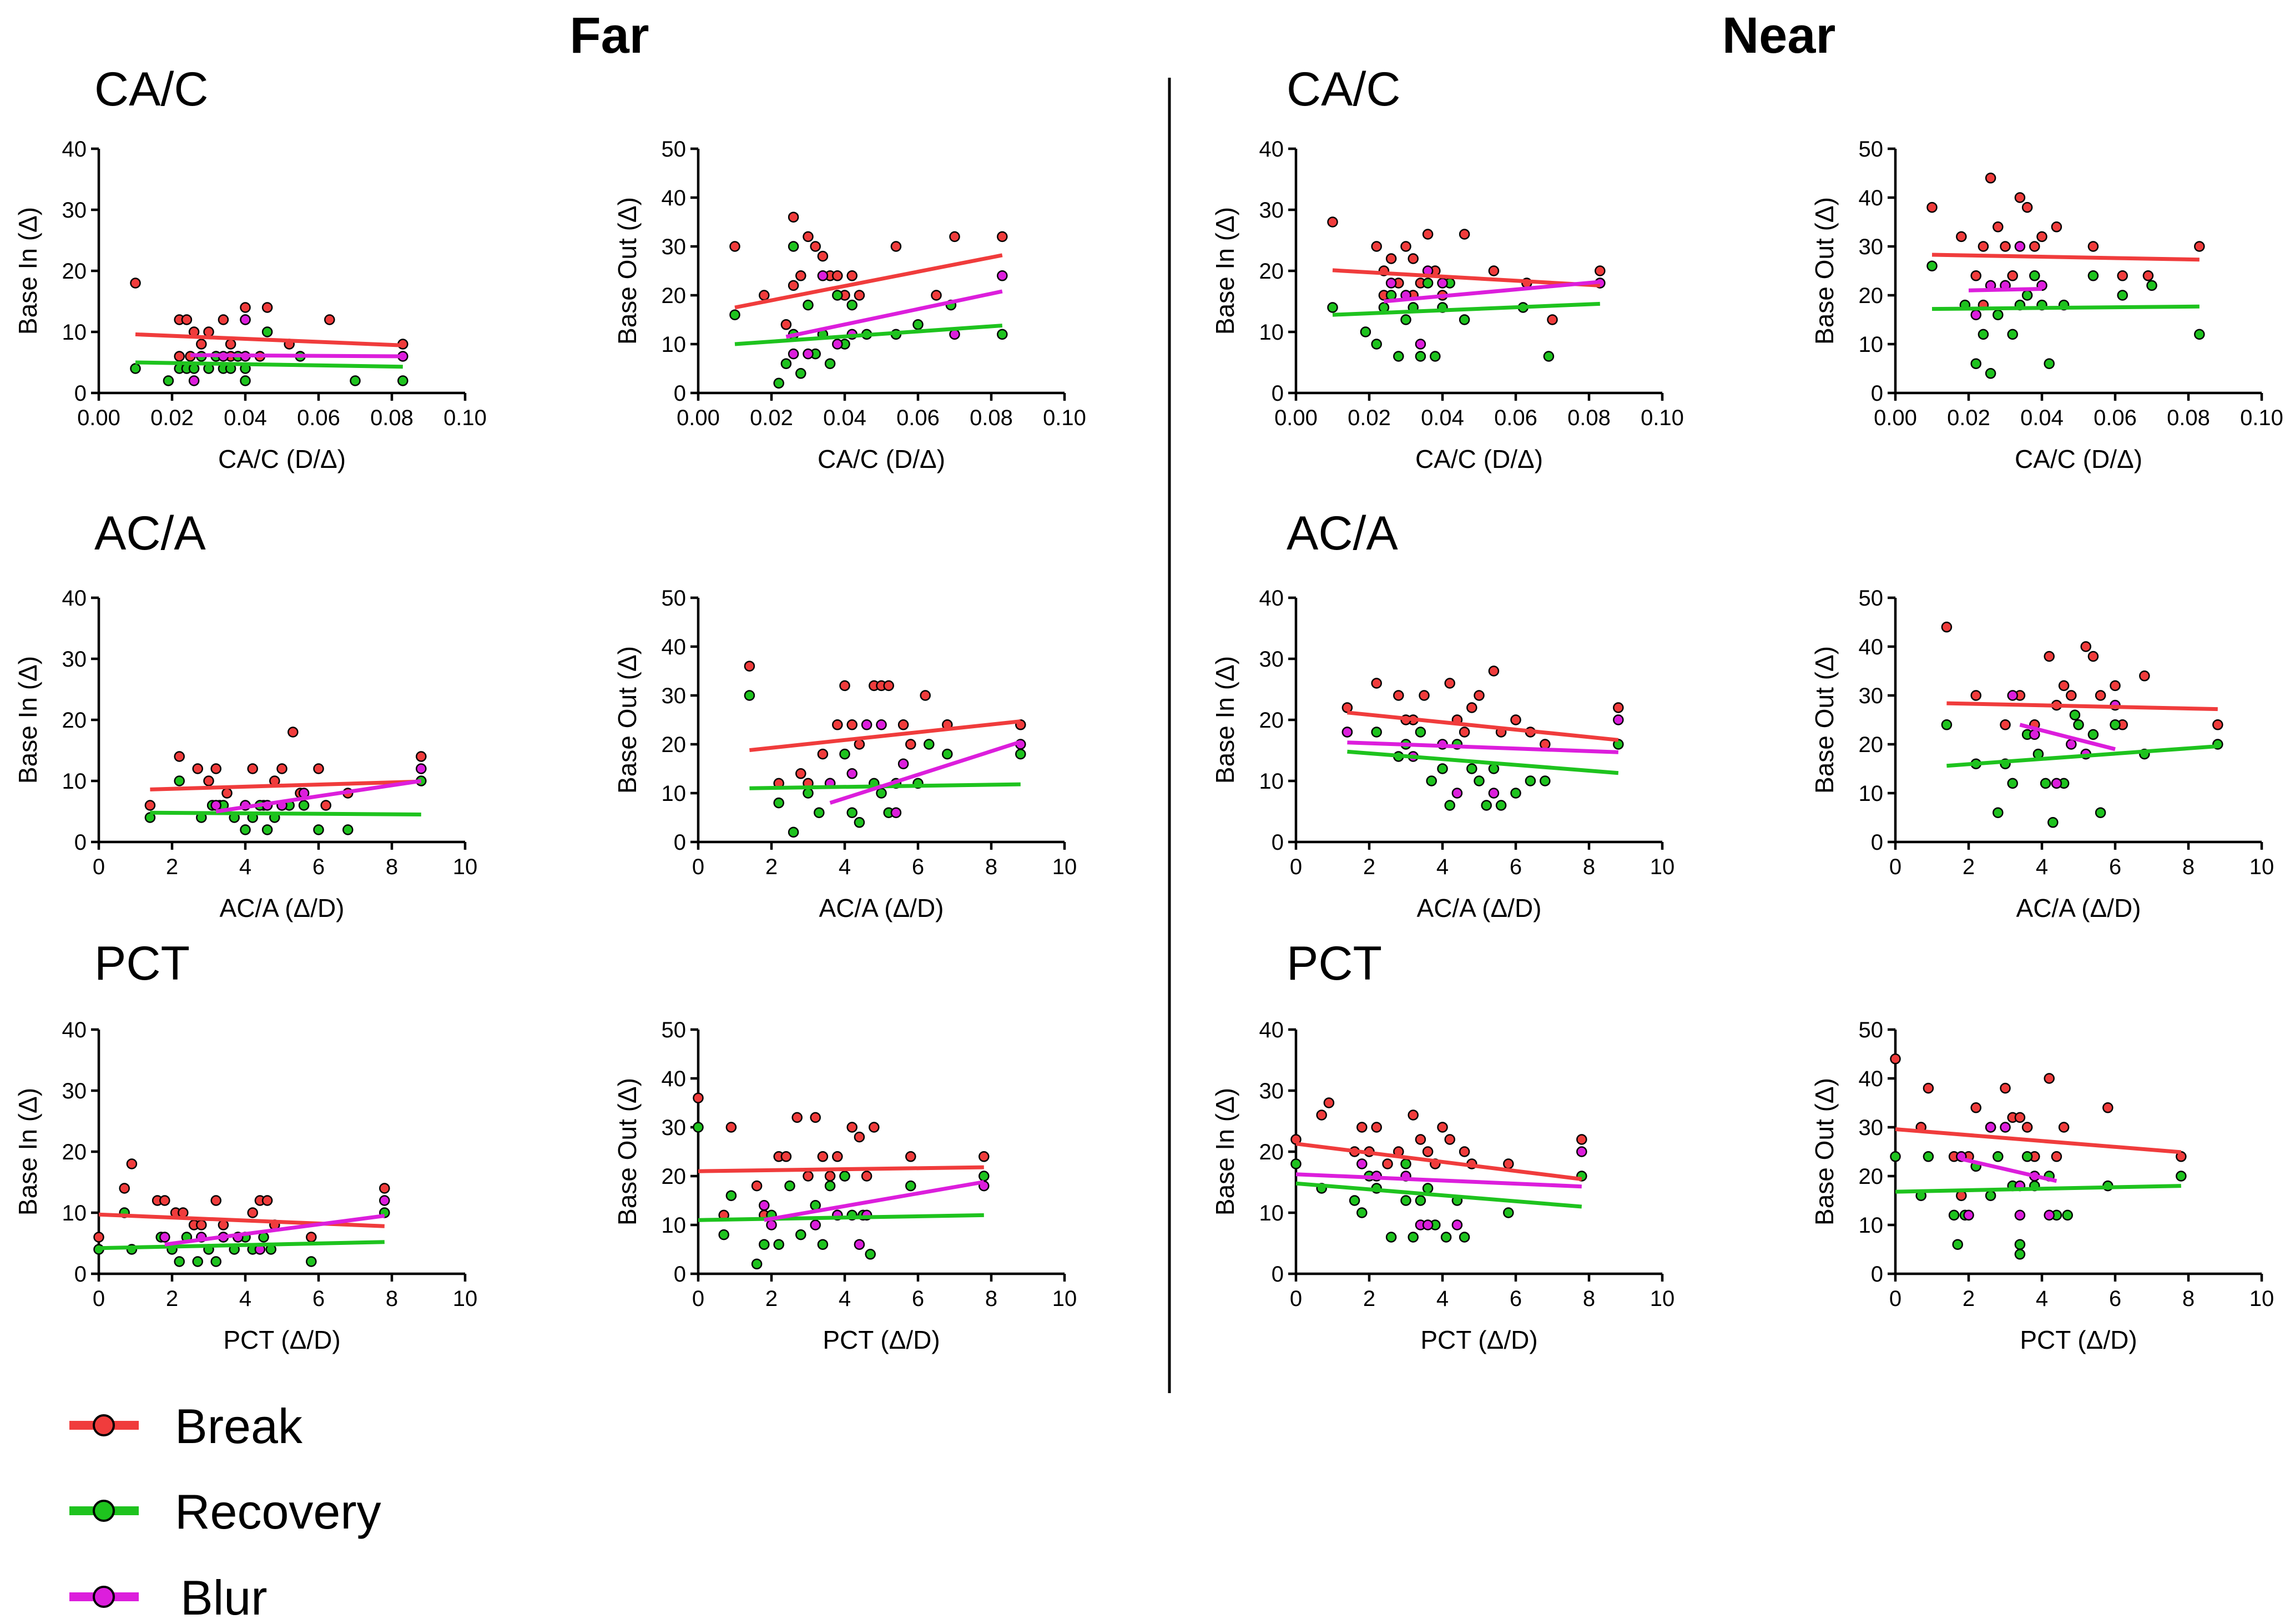 The width and height of the screenshot is (2295, 1624). What do you see at coordinates (698, 418) in the screenshot?
I see `x-tick-label: 0.00` at bounding box center [698, 418].